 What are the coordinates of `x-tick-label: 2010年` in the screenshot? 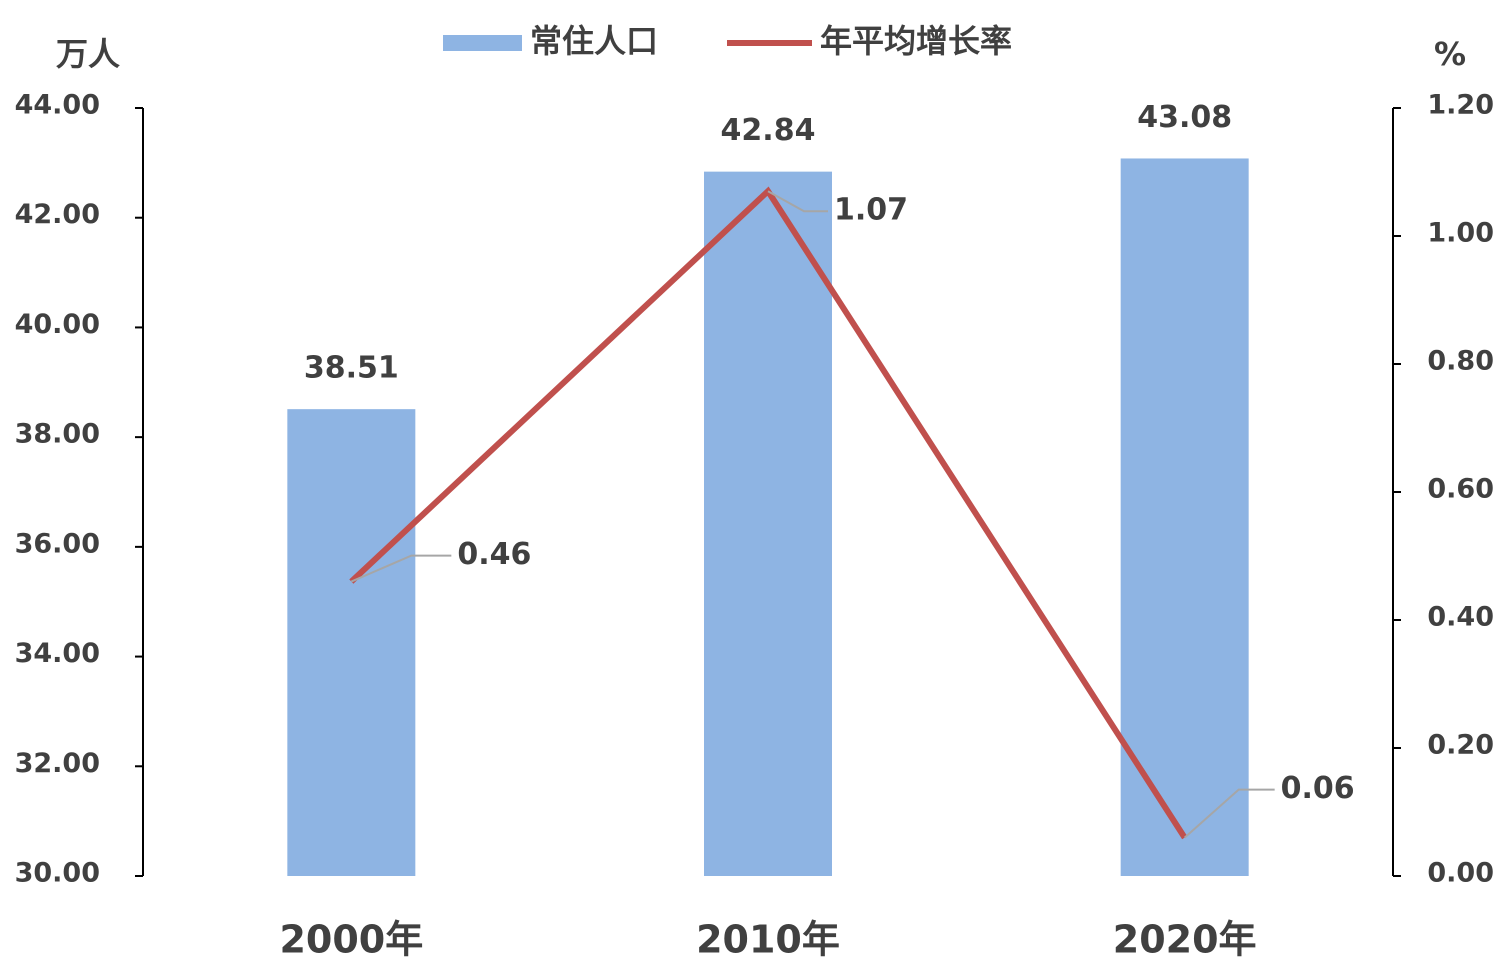 It's located at (768, 940).